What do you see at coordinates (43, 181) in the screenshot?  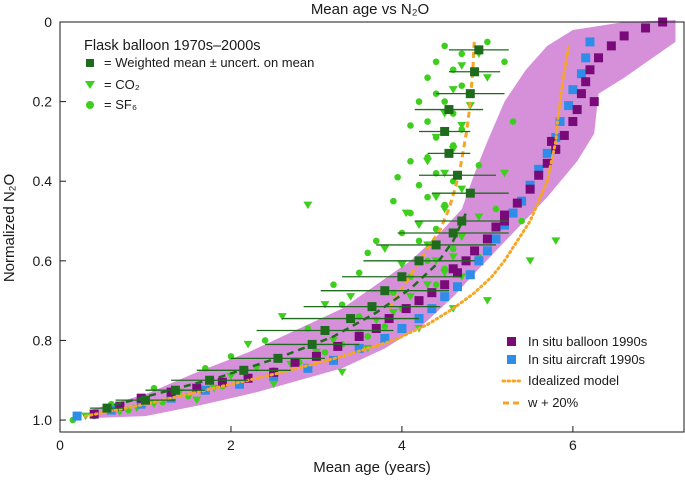 I see `y-tick-label: 0.4` at bounding box center [43, 181].